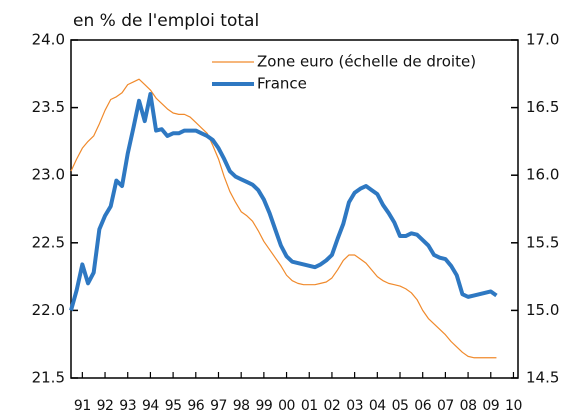 The width and height of the screenshot is (576, 418). Describe the element at coordinates (445, 406) in the screenshot. I see `x-tick-label: 07` at that location.